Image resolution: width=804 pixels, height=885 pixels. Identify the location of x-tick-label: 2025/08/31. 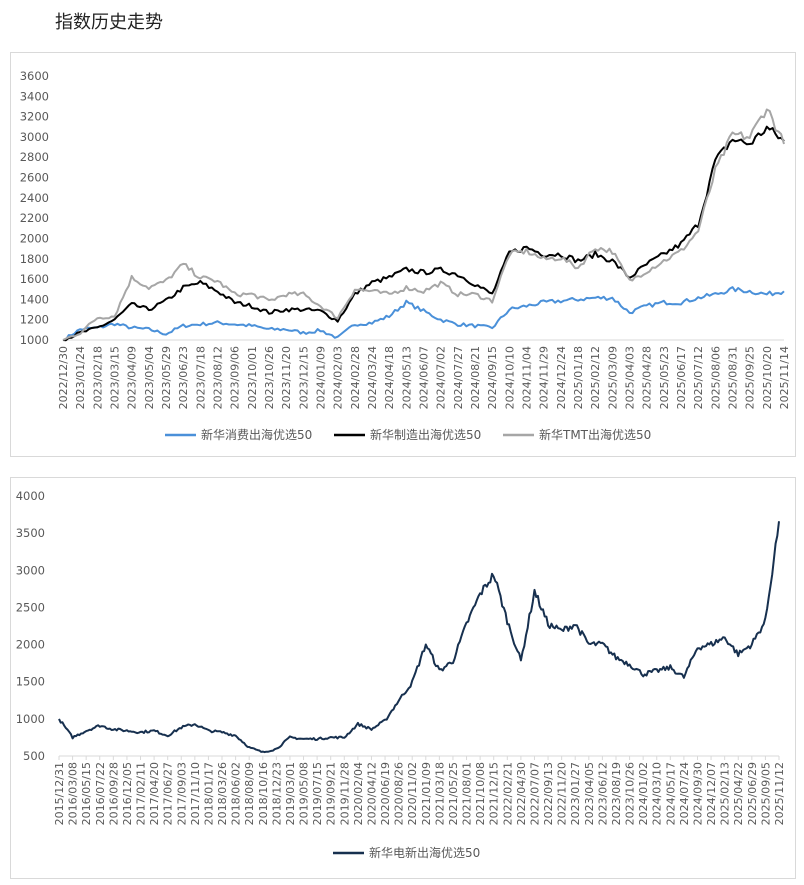
(733, 377).